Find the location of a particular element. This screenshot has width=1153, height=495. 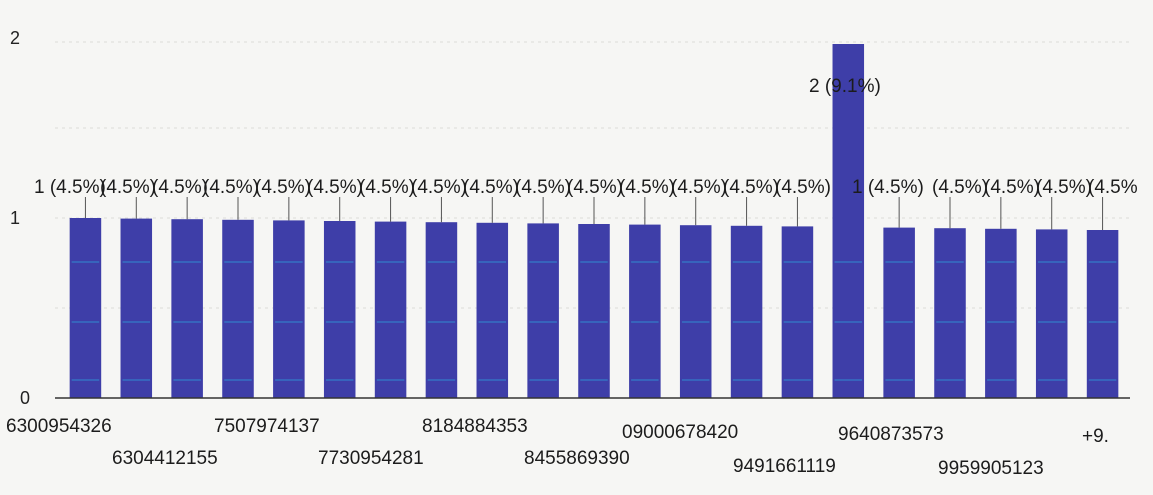

x-tick-label: 7507974137 is located at coordinates (267, 426).